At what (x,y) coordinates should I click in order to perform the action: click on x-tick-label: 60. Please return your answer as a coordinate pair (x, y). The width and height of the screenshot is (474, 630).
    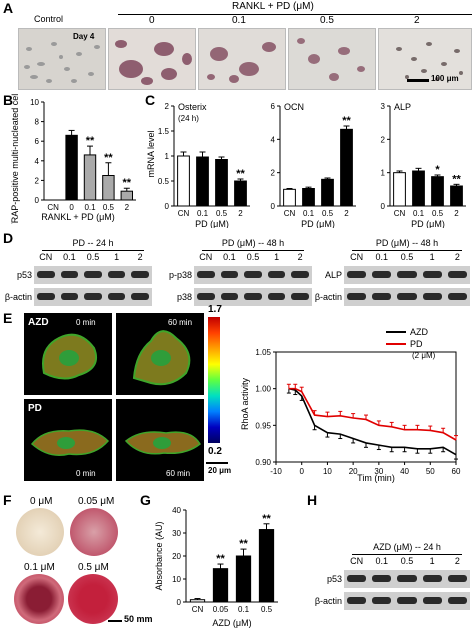
    Looking at the image, I should click on (456, 471).